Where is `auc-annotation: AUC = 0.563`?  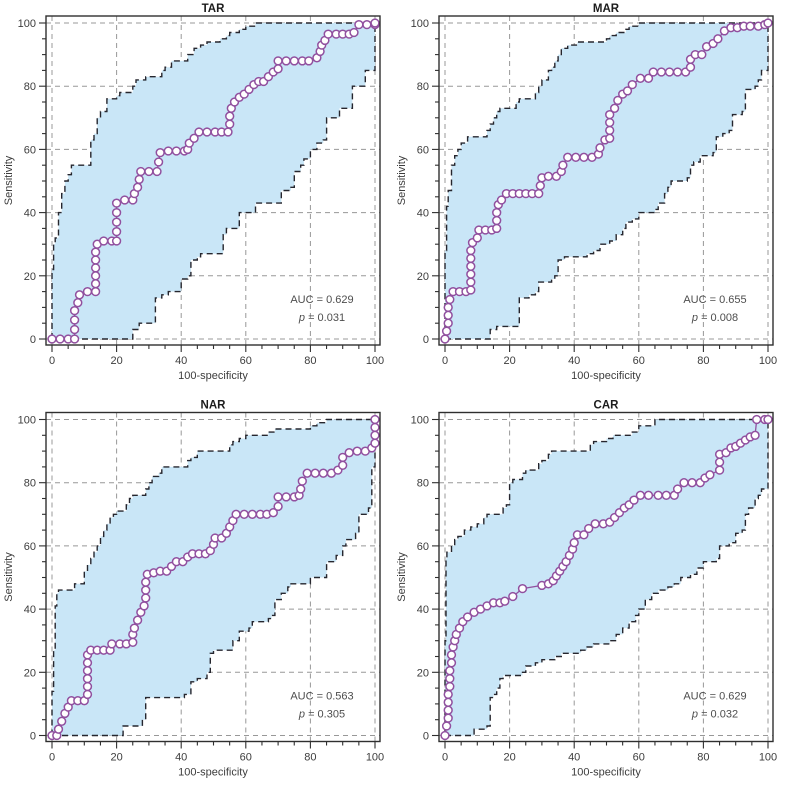 auc-annotation: AUC = 0.563 is located at coordinates (321, 697).